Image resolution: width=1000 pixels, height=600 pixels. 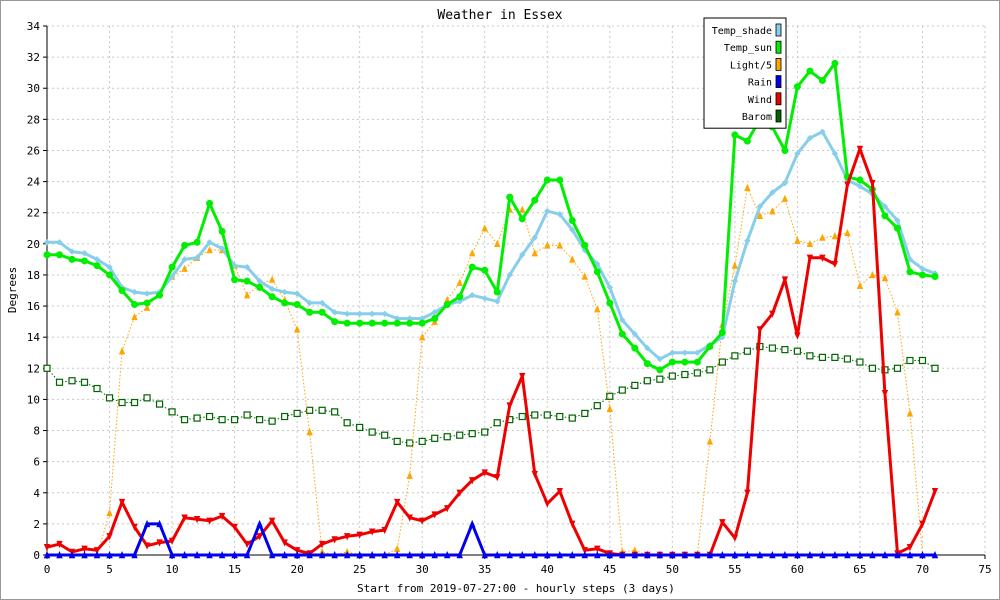 I want to click on x-tick-label: 75, so click(x=984, y=569).